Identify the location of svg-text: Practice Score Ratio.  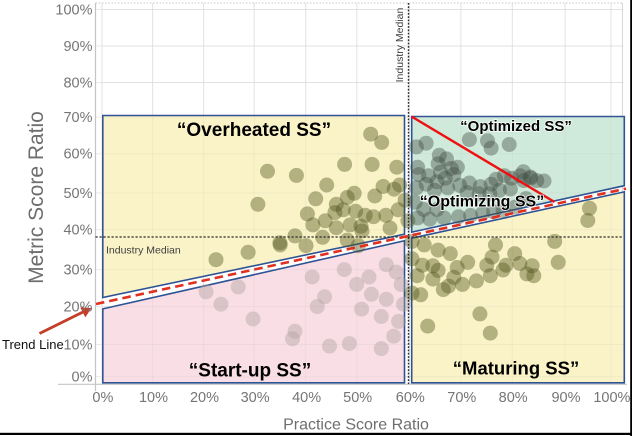
(356, 425).